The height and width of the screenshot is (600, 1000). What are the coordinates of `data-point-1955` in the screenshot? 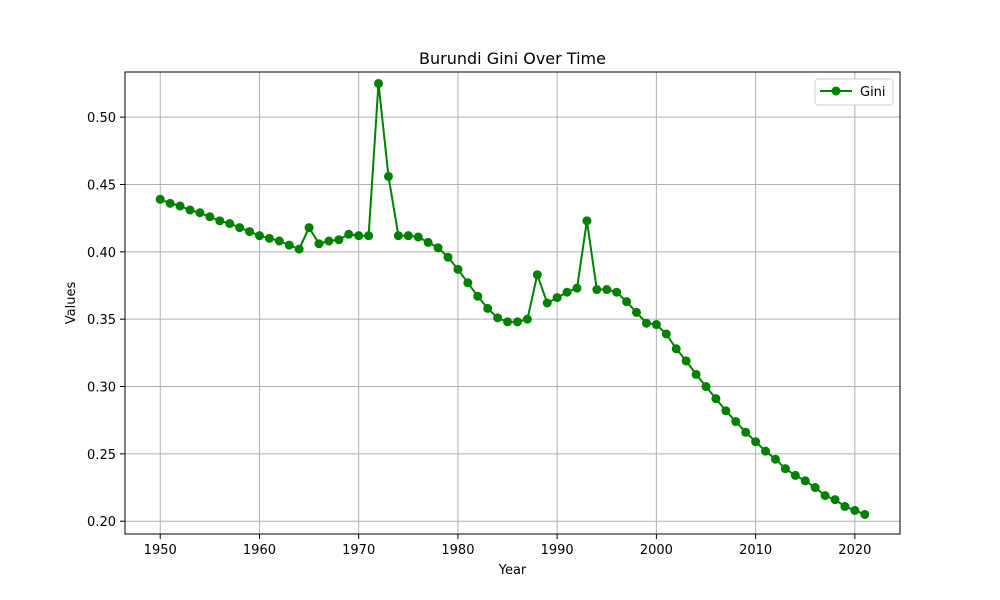 It's located at (210, 217).